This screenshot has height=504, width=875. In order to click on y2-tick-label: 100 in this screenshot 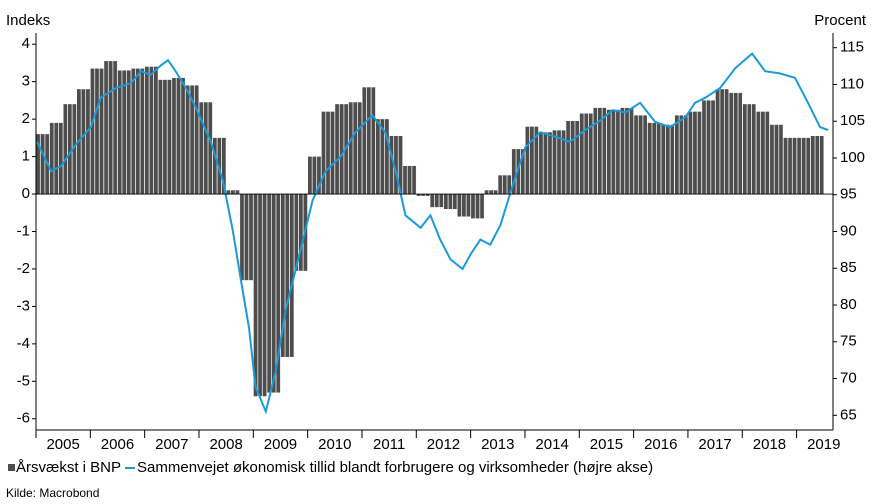, I will do `click(852, 157)`.